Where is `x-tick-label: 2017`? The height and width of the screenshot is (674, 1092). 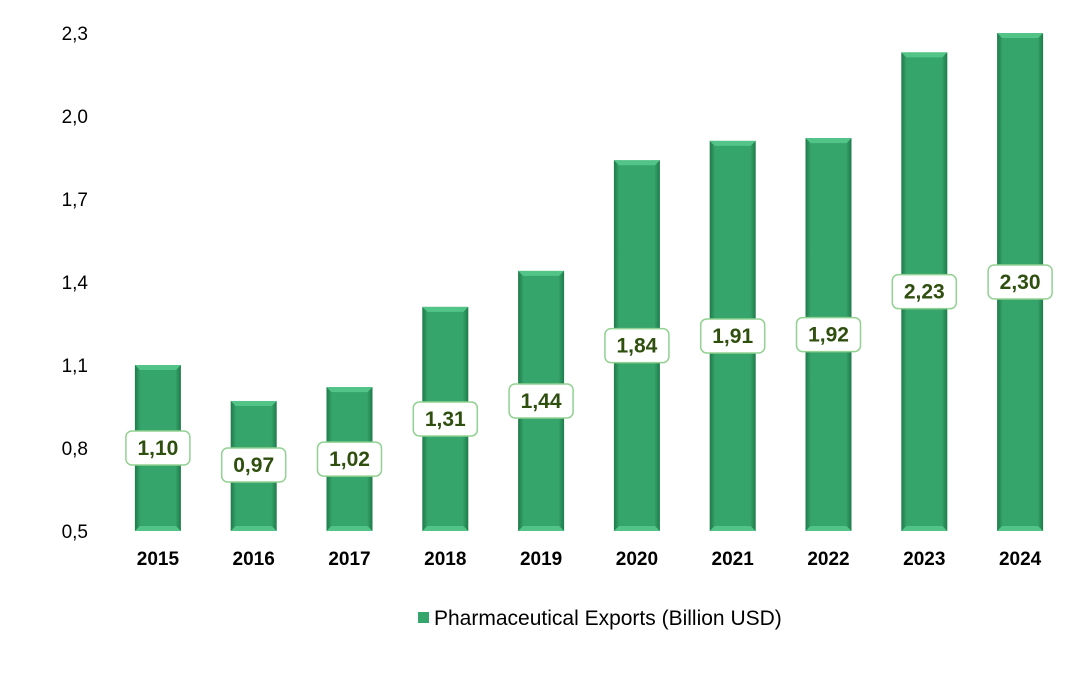 x-tick-label: 2017 is located at coordinates (349, 559).